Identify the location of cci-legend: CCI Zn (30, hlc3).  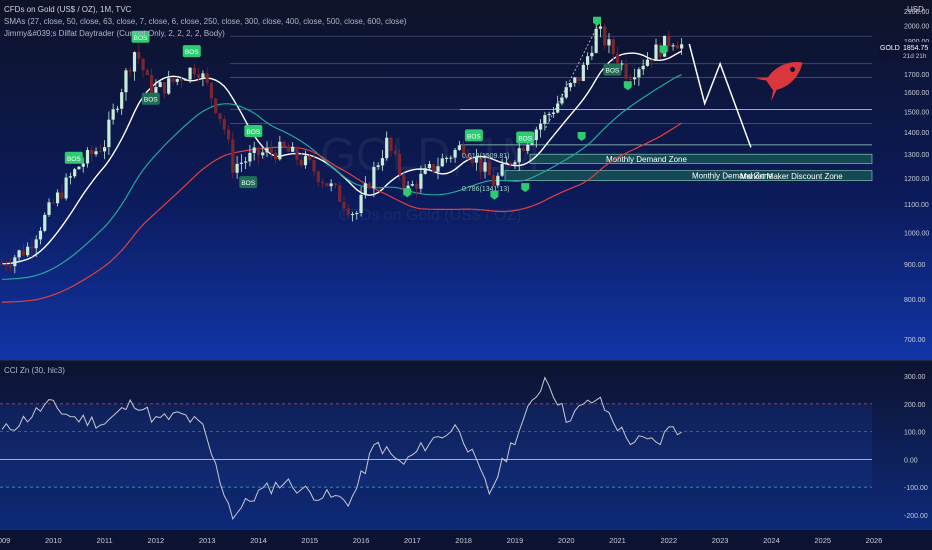
(34, 370).